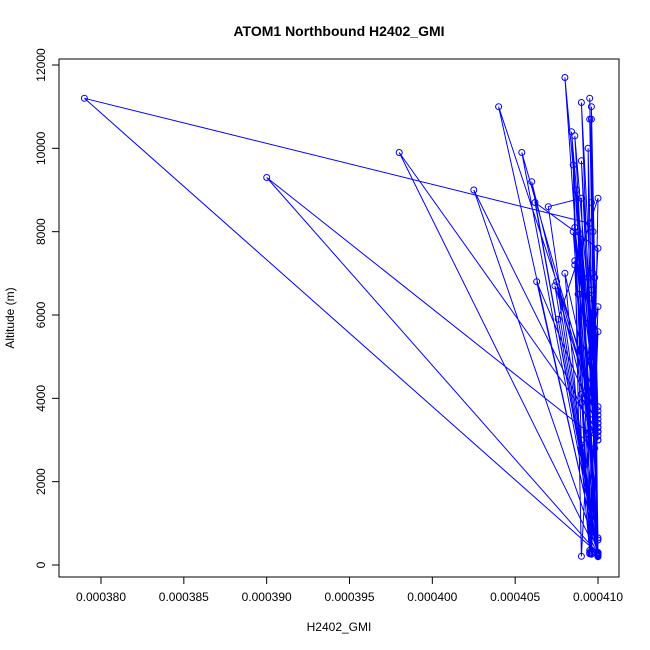 The image size is (650, 650). I want to click on y-tick-label: 12000, so click(41, 65).